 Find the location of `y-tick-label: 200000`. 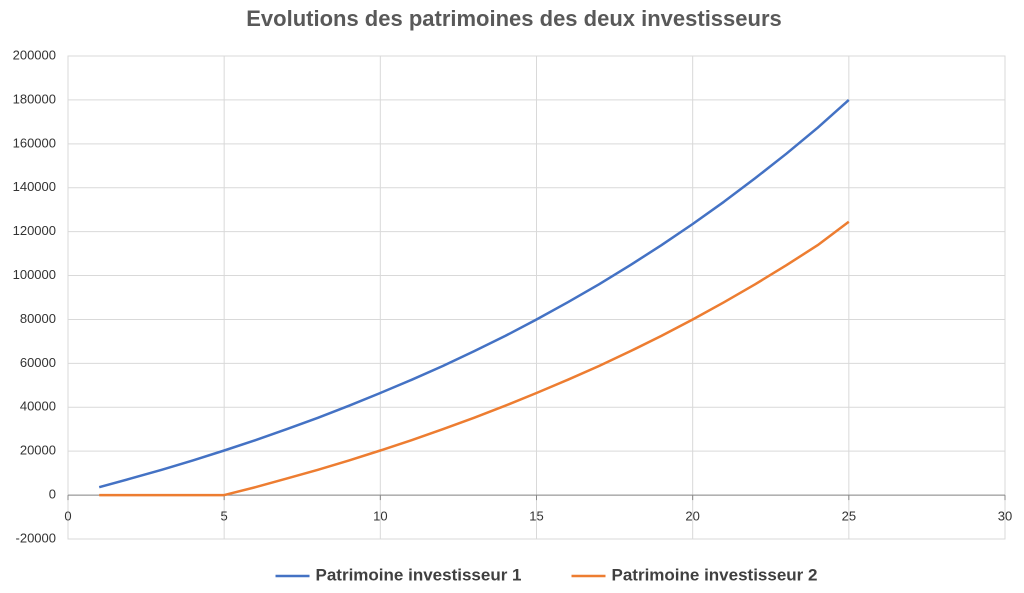

y-tick-label: 200000 is located at coordinates (34, 54).